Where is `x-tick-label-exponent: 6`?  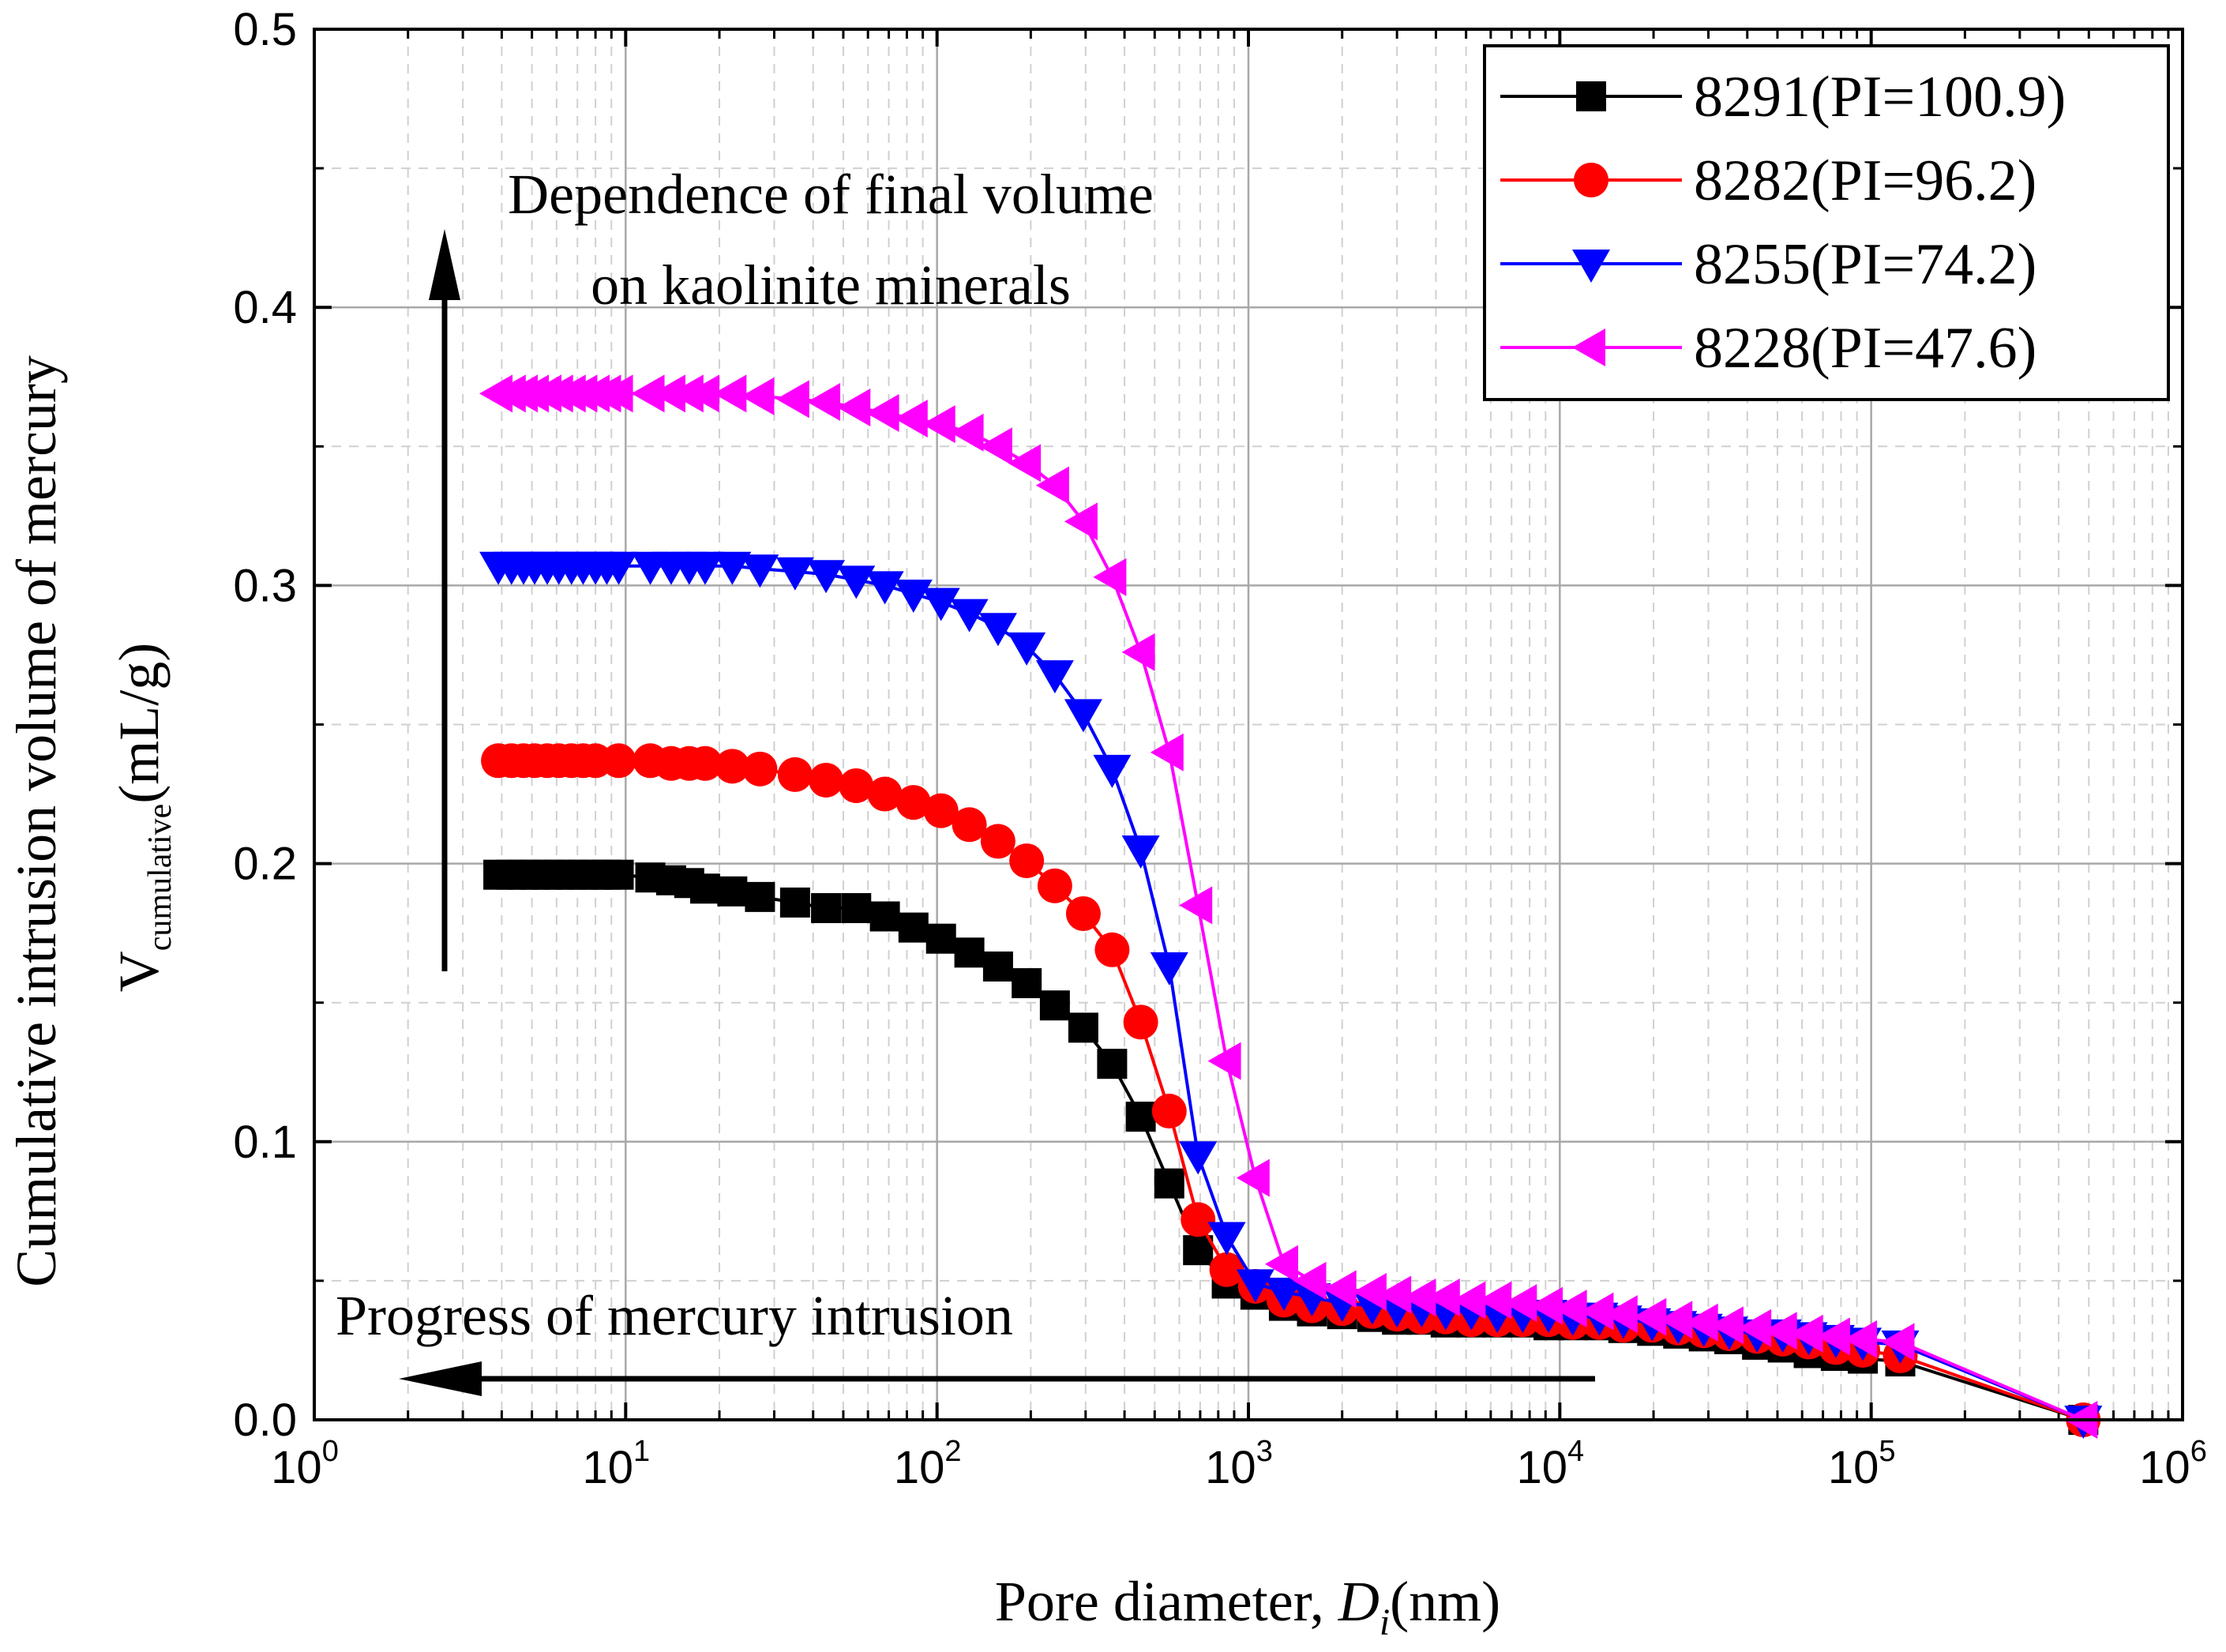 x-tick-label-exponent: 6 is located at coordinates (2198, 1451).